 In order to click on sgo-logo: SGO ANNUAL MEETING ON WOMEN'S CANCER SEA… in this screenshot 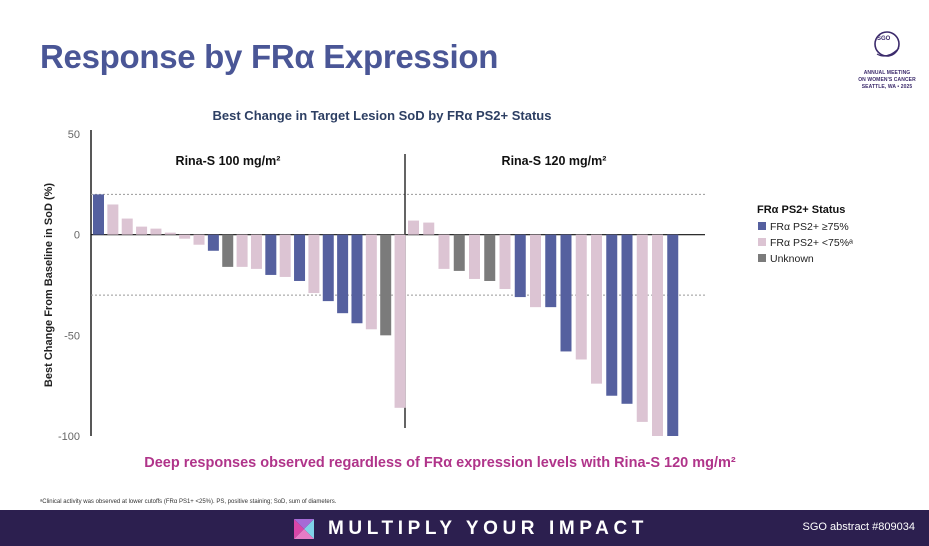, I will do `click(887, 60)`.